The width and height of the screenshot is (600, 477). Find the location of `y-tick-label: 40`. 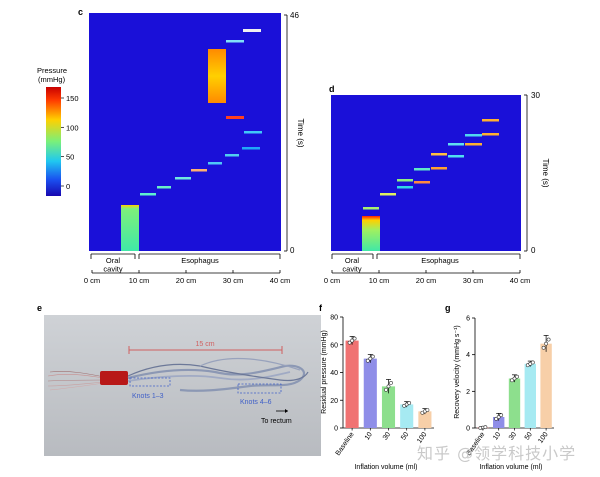

y-tick-label: 40 is located at coordinates (334, 373).